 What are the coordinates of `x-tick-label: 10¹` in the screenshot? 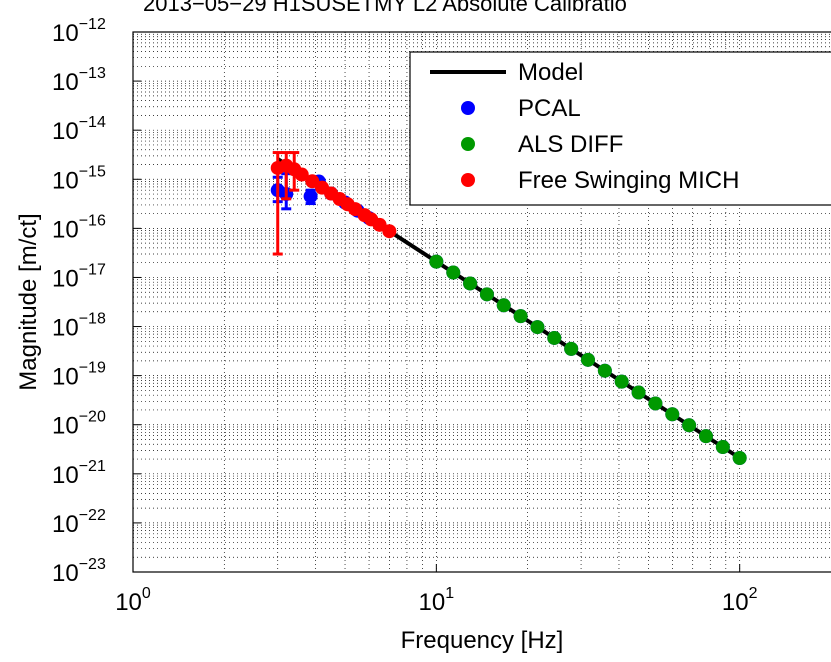 It's located at (437, 600).